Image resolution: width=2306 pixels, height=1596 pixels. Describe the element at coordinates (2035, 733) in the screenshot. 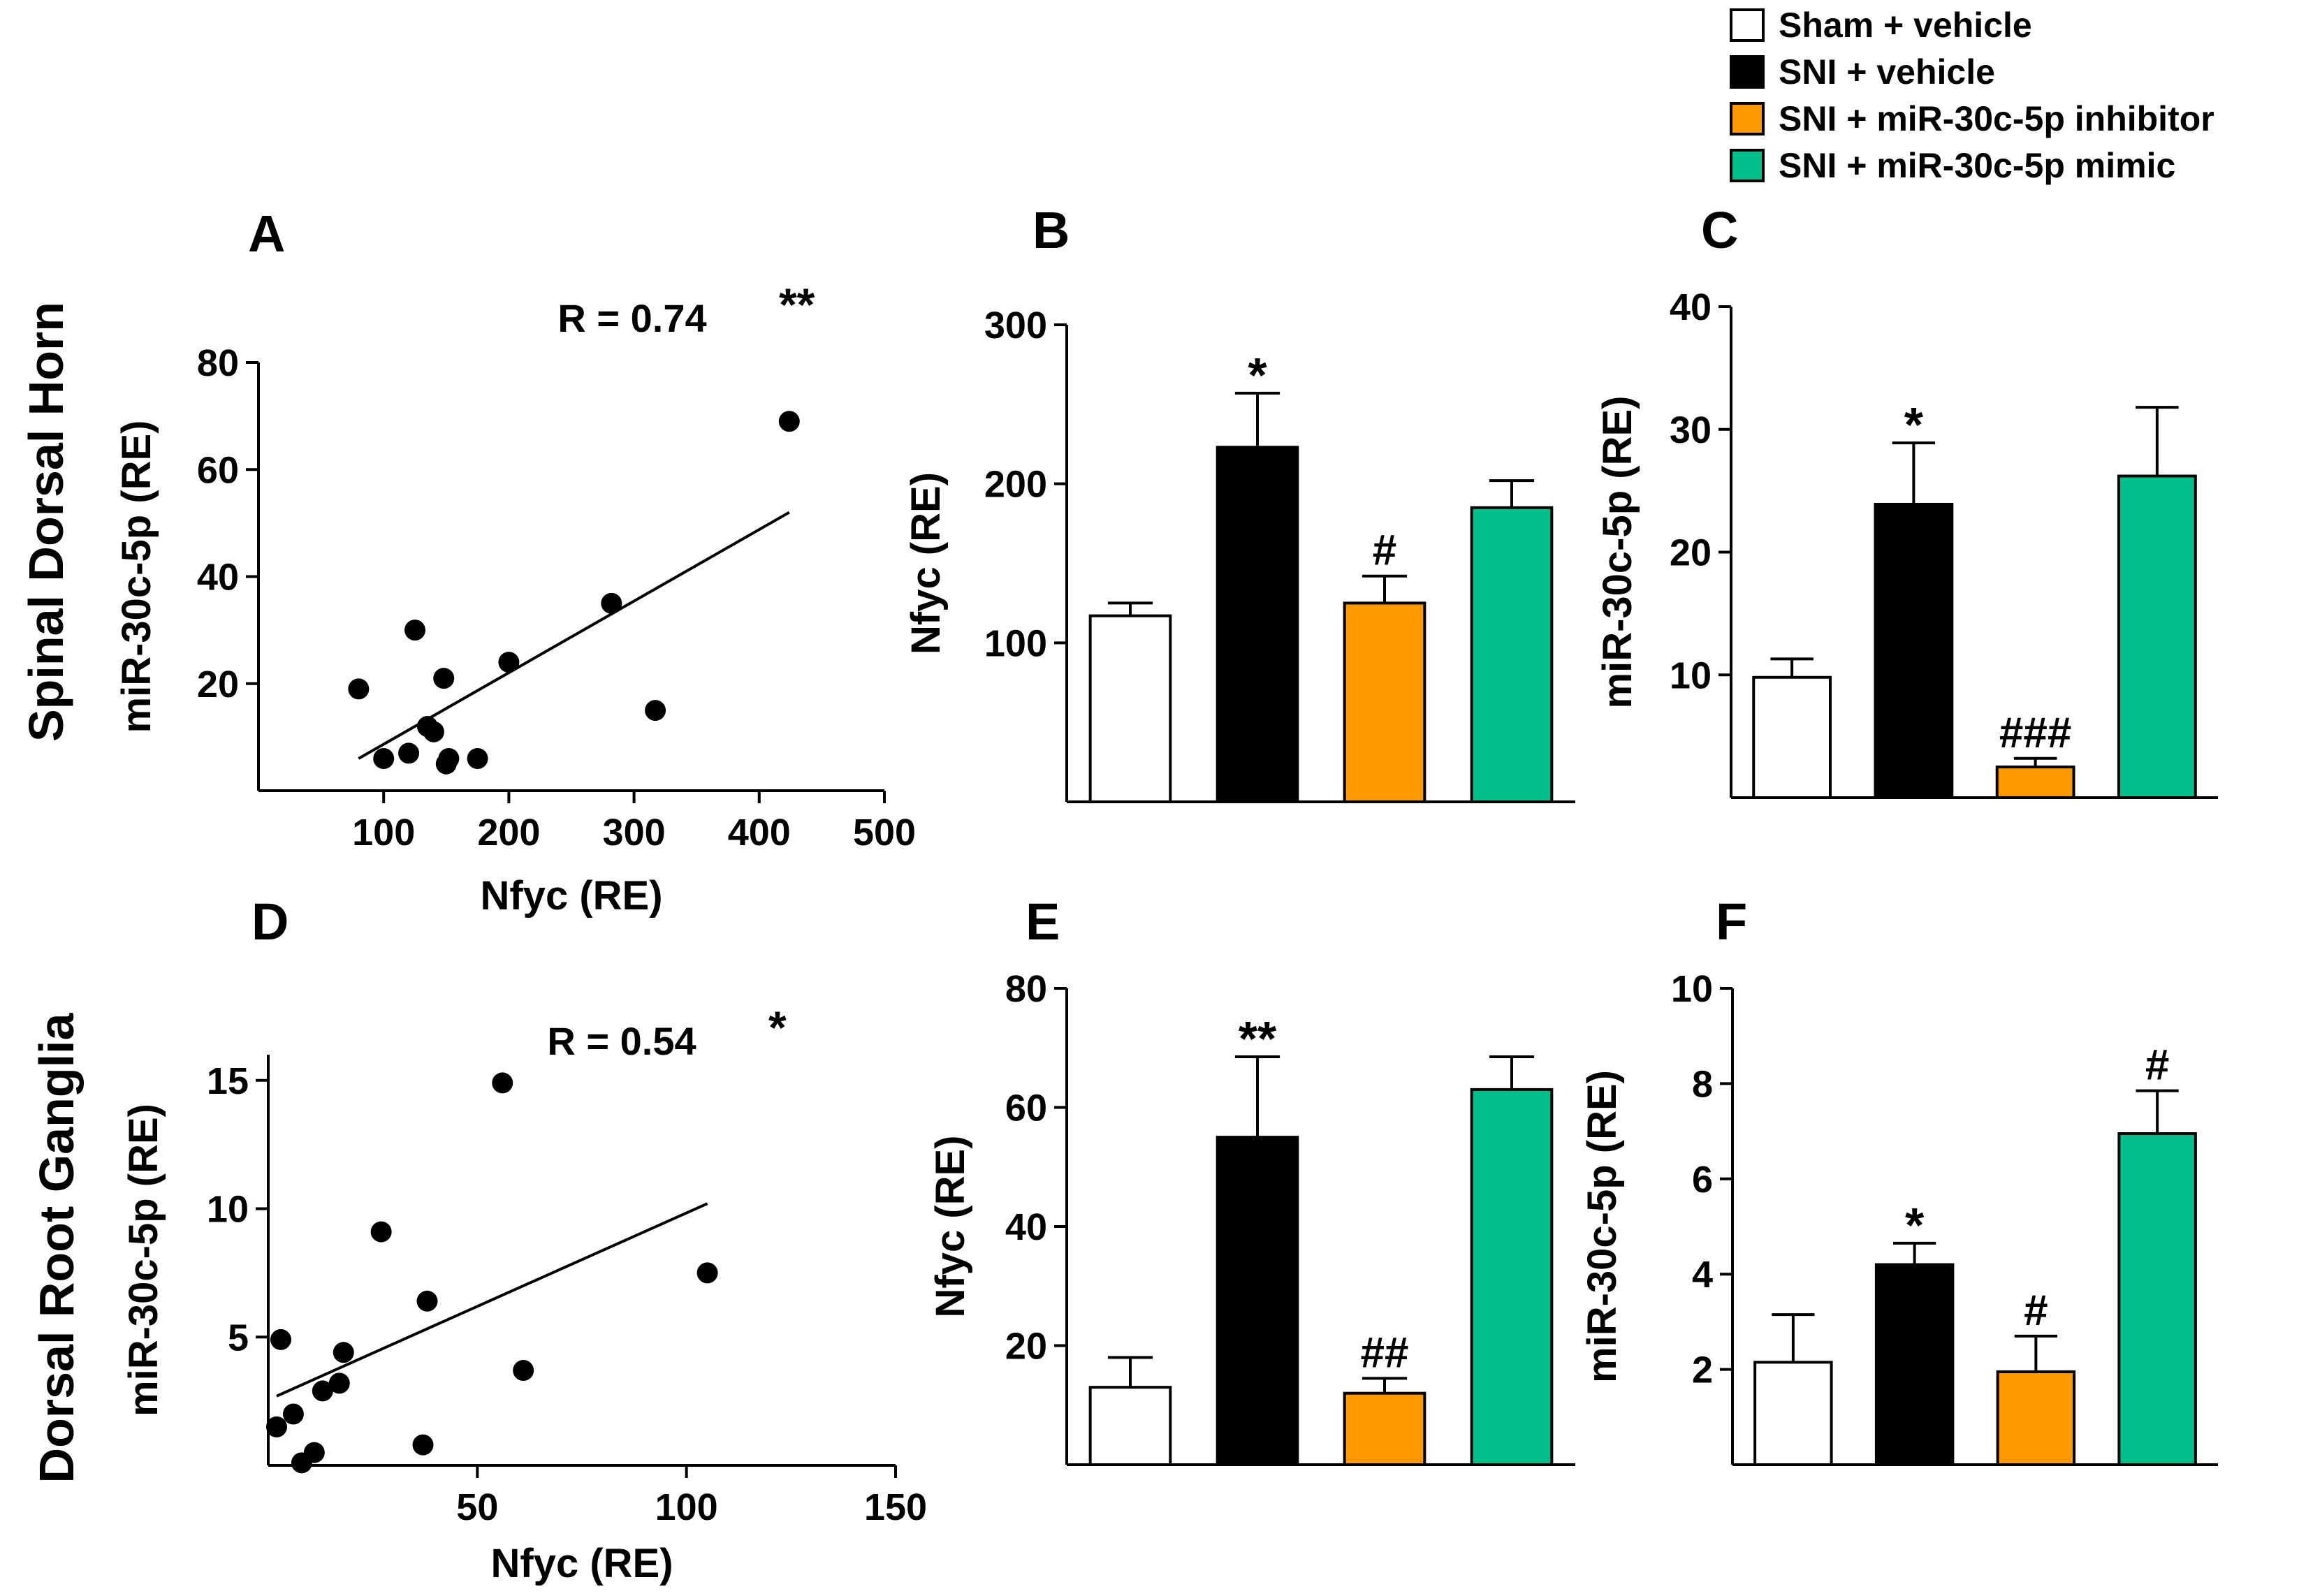

I see `significance-marker: ###` at that location.